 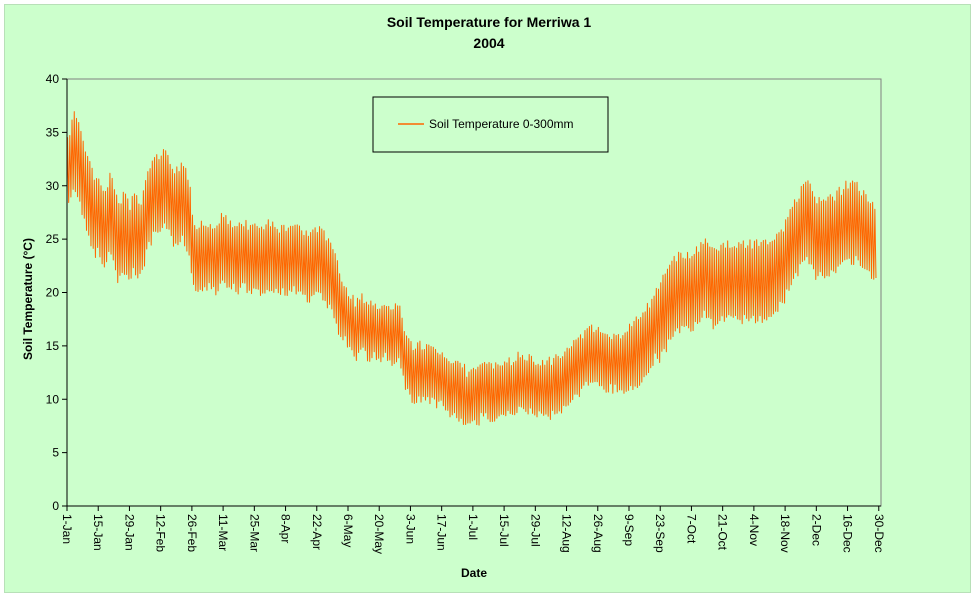 I want to click on x-tick-label: 1-Jul, so click(x=473, y=527).